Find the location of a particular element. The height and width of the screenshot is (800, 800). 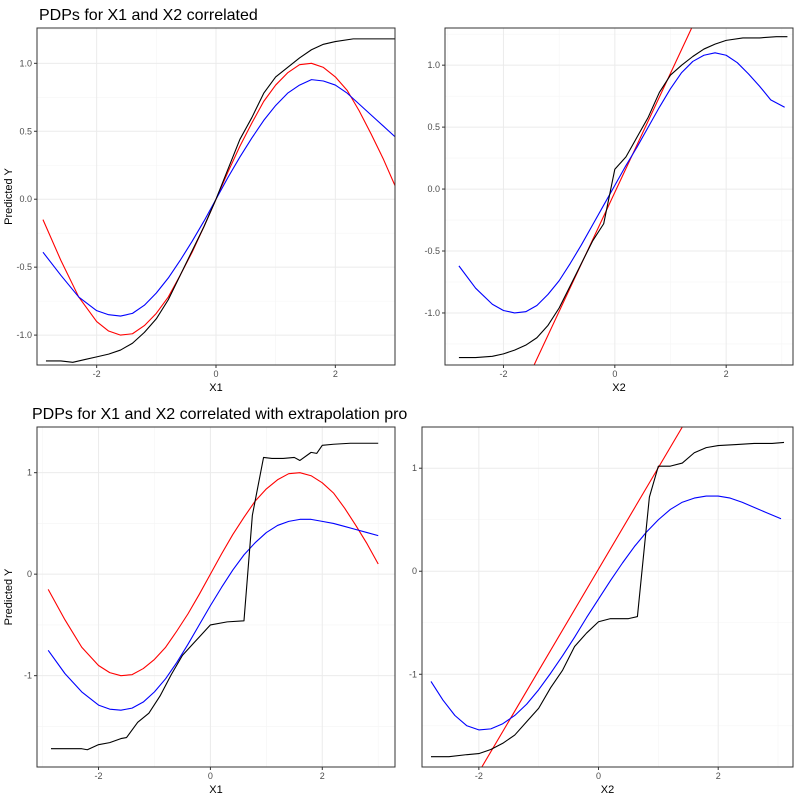

top-row-title: PDPs for X1 and X2 correlated is located at coordinates (148, 15).